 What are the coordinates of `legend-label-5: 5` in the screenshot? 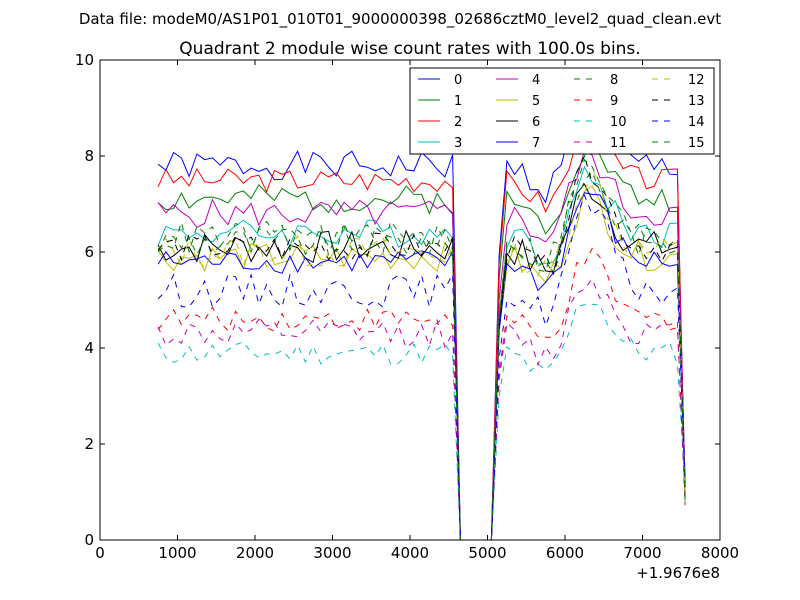 It's located at (536, 101).